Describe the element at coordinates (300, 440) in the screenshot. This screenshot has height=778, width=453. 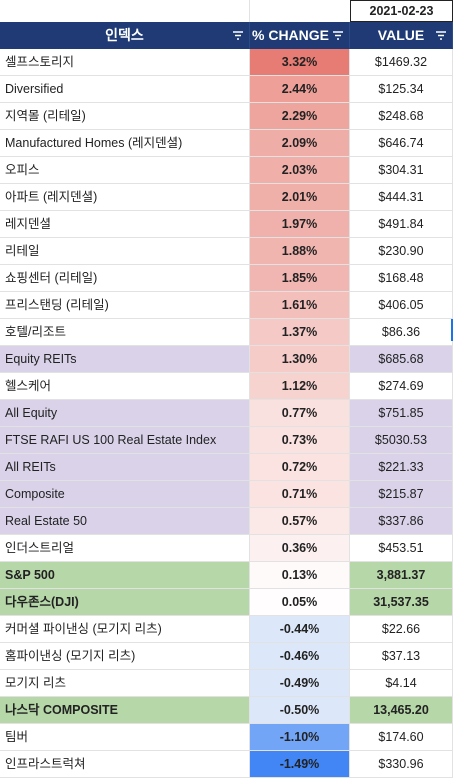
I see `change-cell: 0.73%` at that location.